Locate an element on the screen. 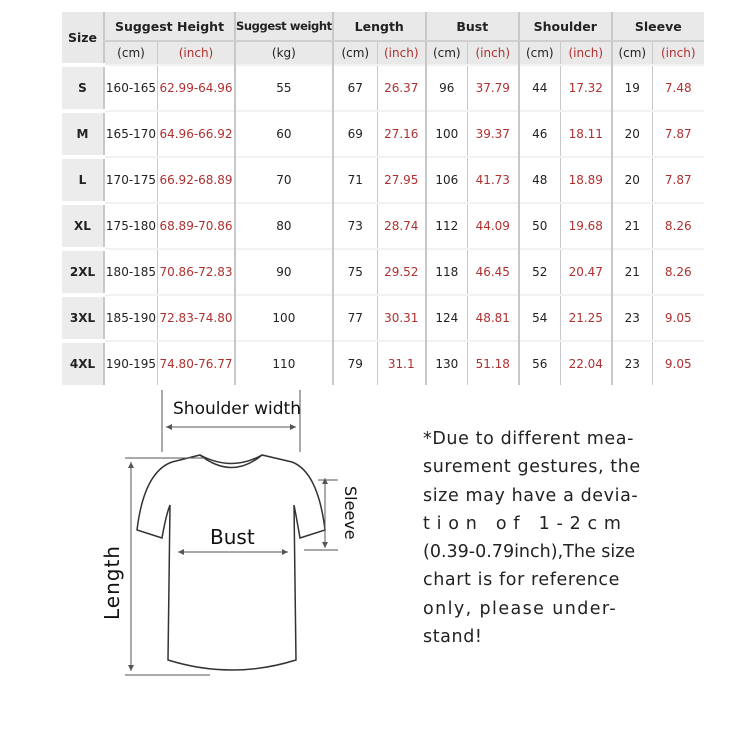  cell-height-in: 72.83-74.80 is located at coordinates (196, 317).